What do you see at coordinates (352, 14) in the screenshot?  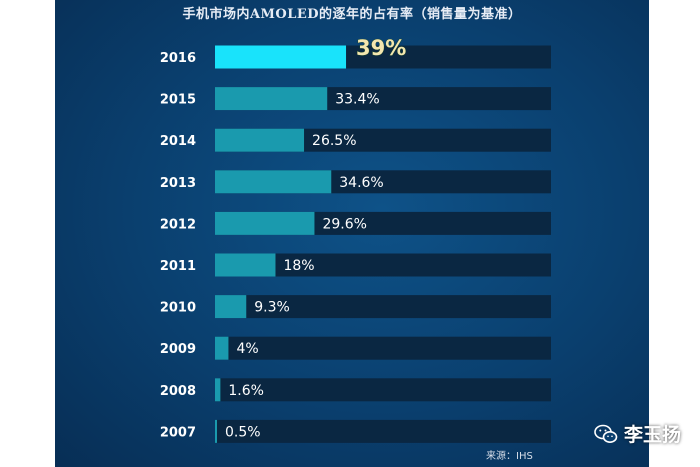 I see `chart-title: 手机市场内AMOLED的逐年的占有率（销售量为基准）` at bounding box center [352, 14].